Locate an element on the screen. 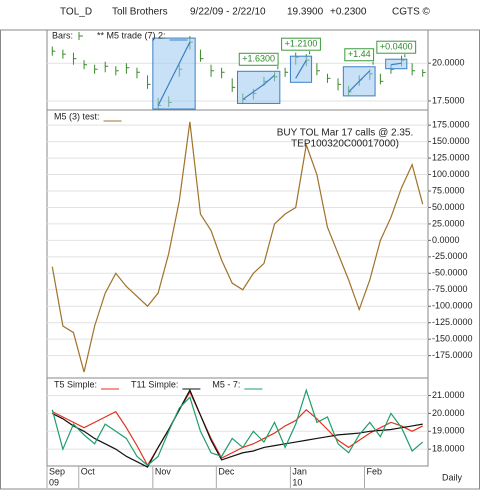  y-tick-label: -75.0000 is located at coordinates (450, 289).